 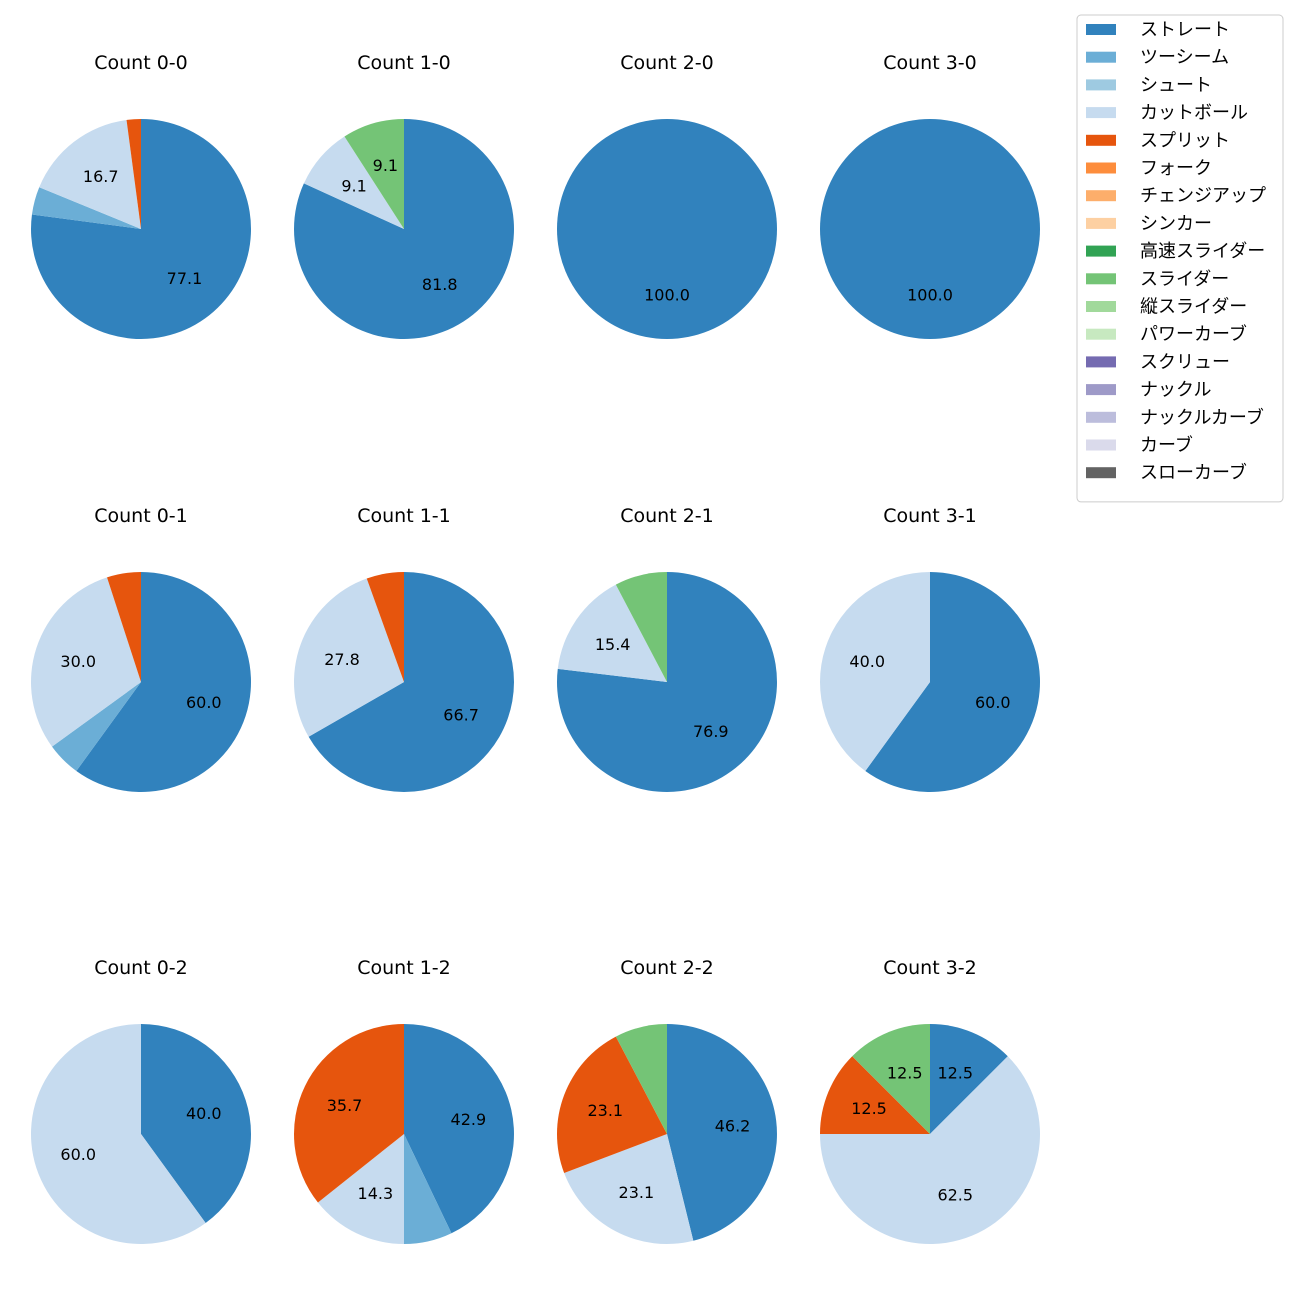 I want to click on legend-label-12: スクリュー, so click(x=1185, y=362).